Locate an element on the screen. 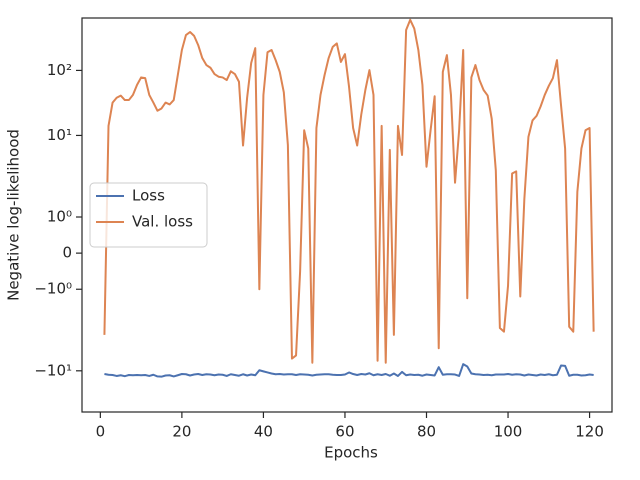 This screenshot has height=480, width=640. x-tick-label: 60 is located at coordinates (344, 432).